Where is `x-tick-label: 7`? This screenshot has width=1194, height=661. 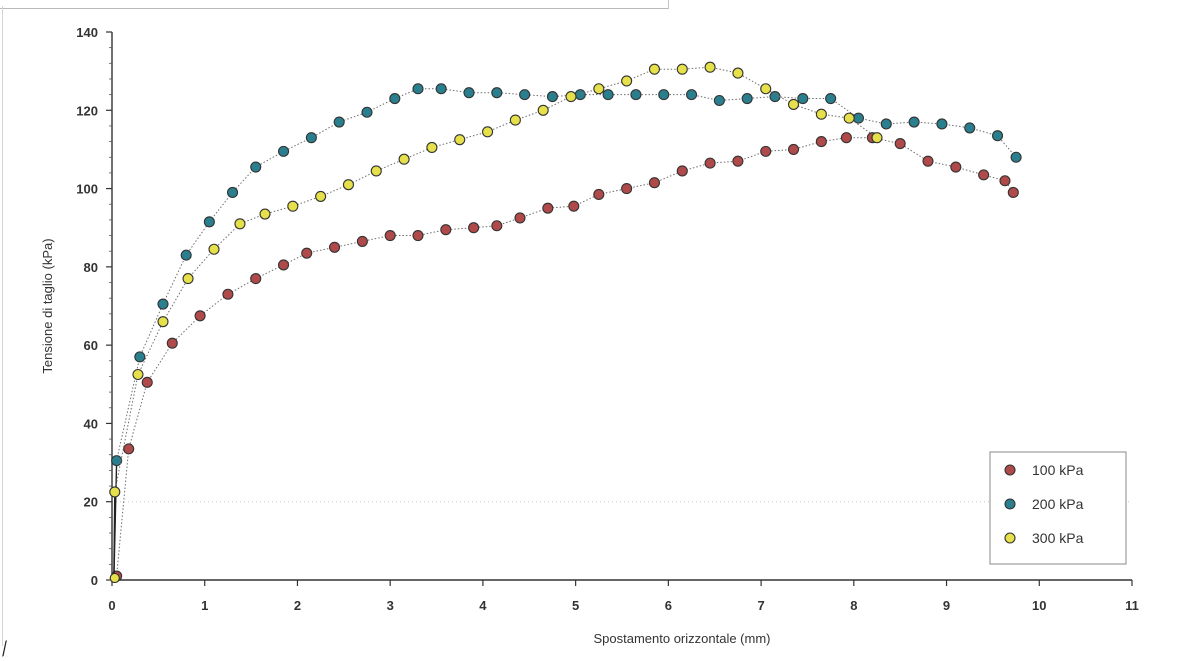 x-tick-label: 7 is located at coordinates (760, 605).